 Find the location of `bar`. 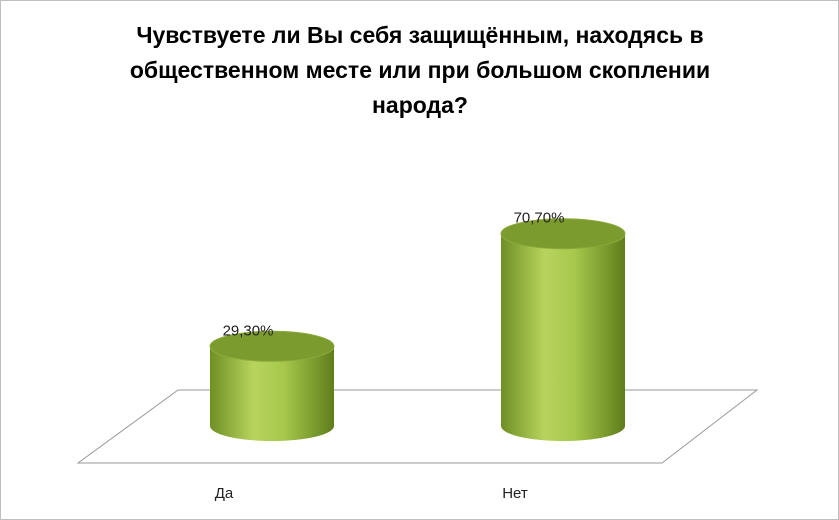

bar is located at coordinates (563, 329).